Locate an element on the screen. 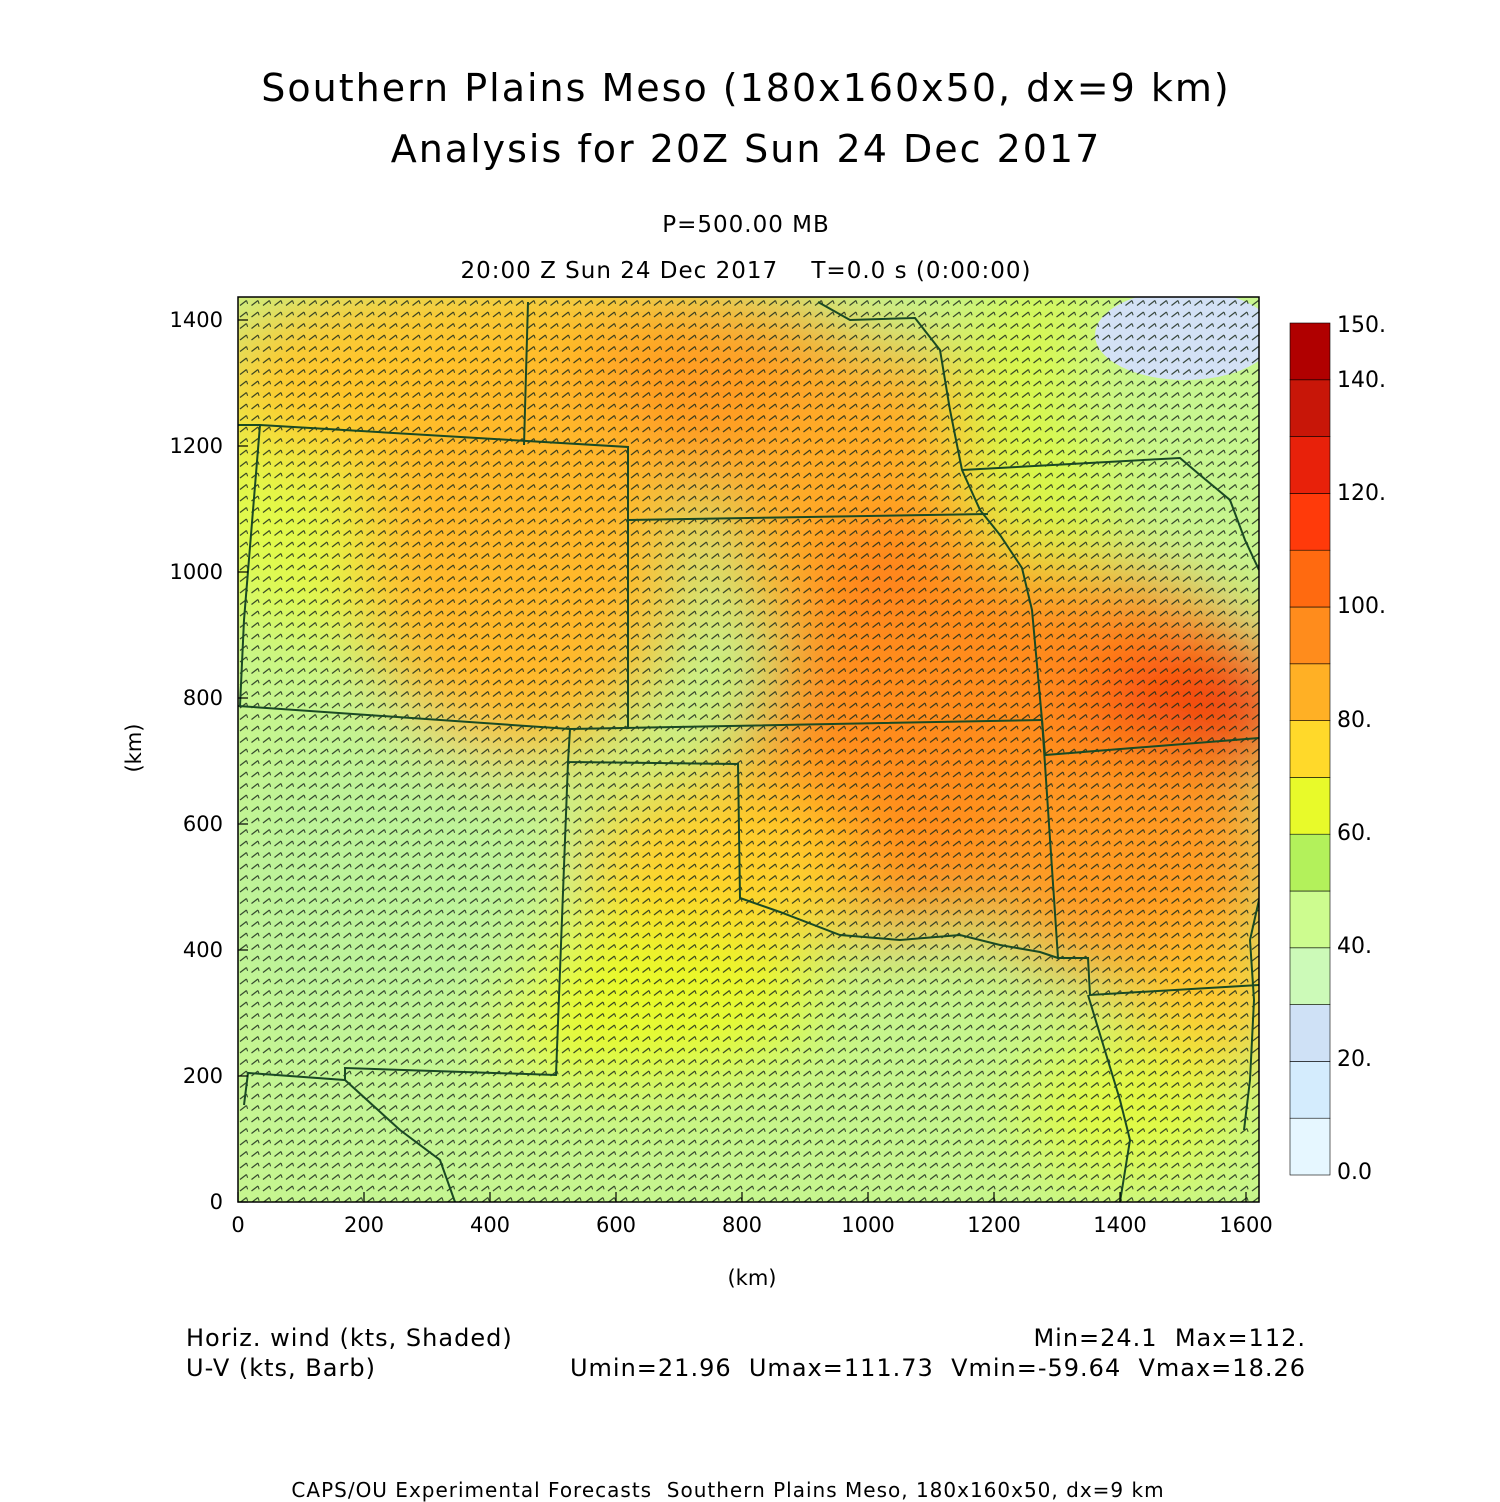 This screenshot has height=1502, width=1500. x-tick-label: 1000 is located at coordinates (868, 1225).